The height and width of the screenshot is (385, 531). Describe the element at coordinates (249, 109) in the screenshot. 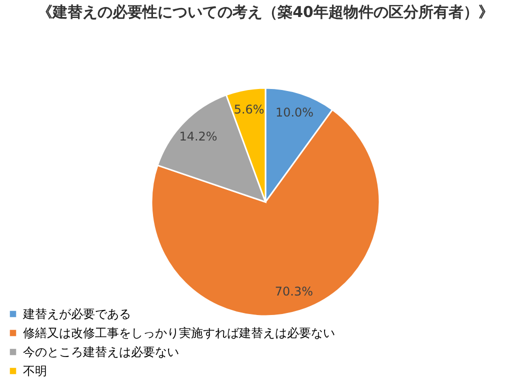

I see `data-label: 5.6%` at that location.